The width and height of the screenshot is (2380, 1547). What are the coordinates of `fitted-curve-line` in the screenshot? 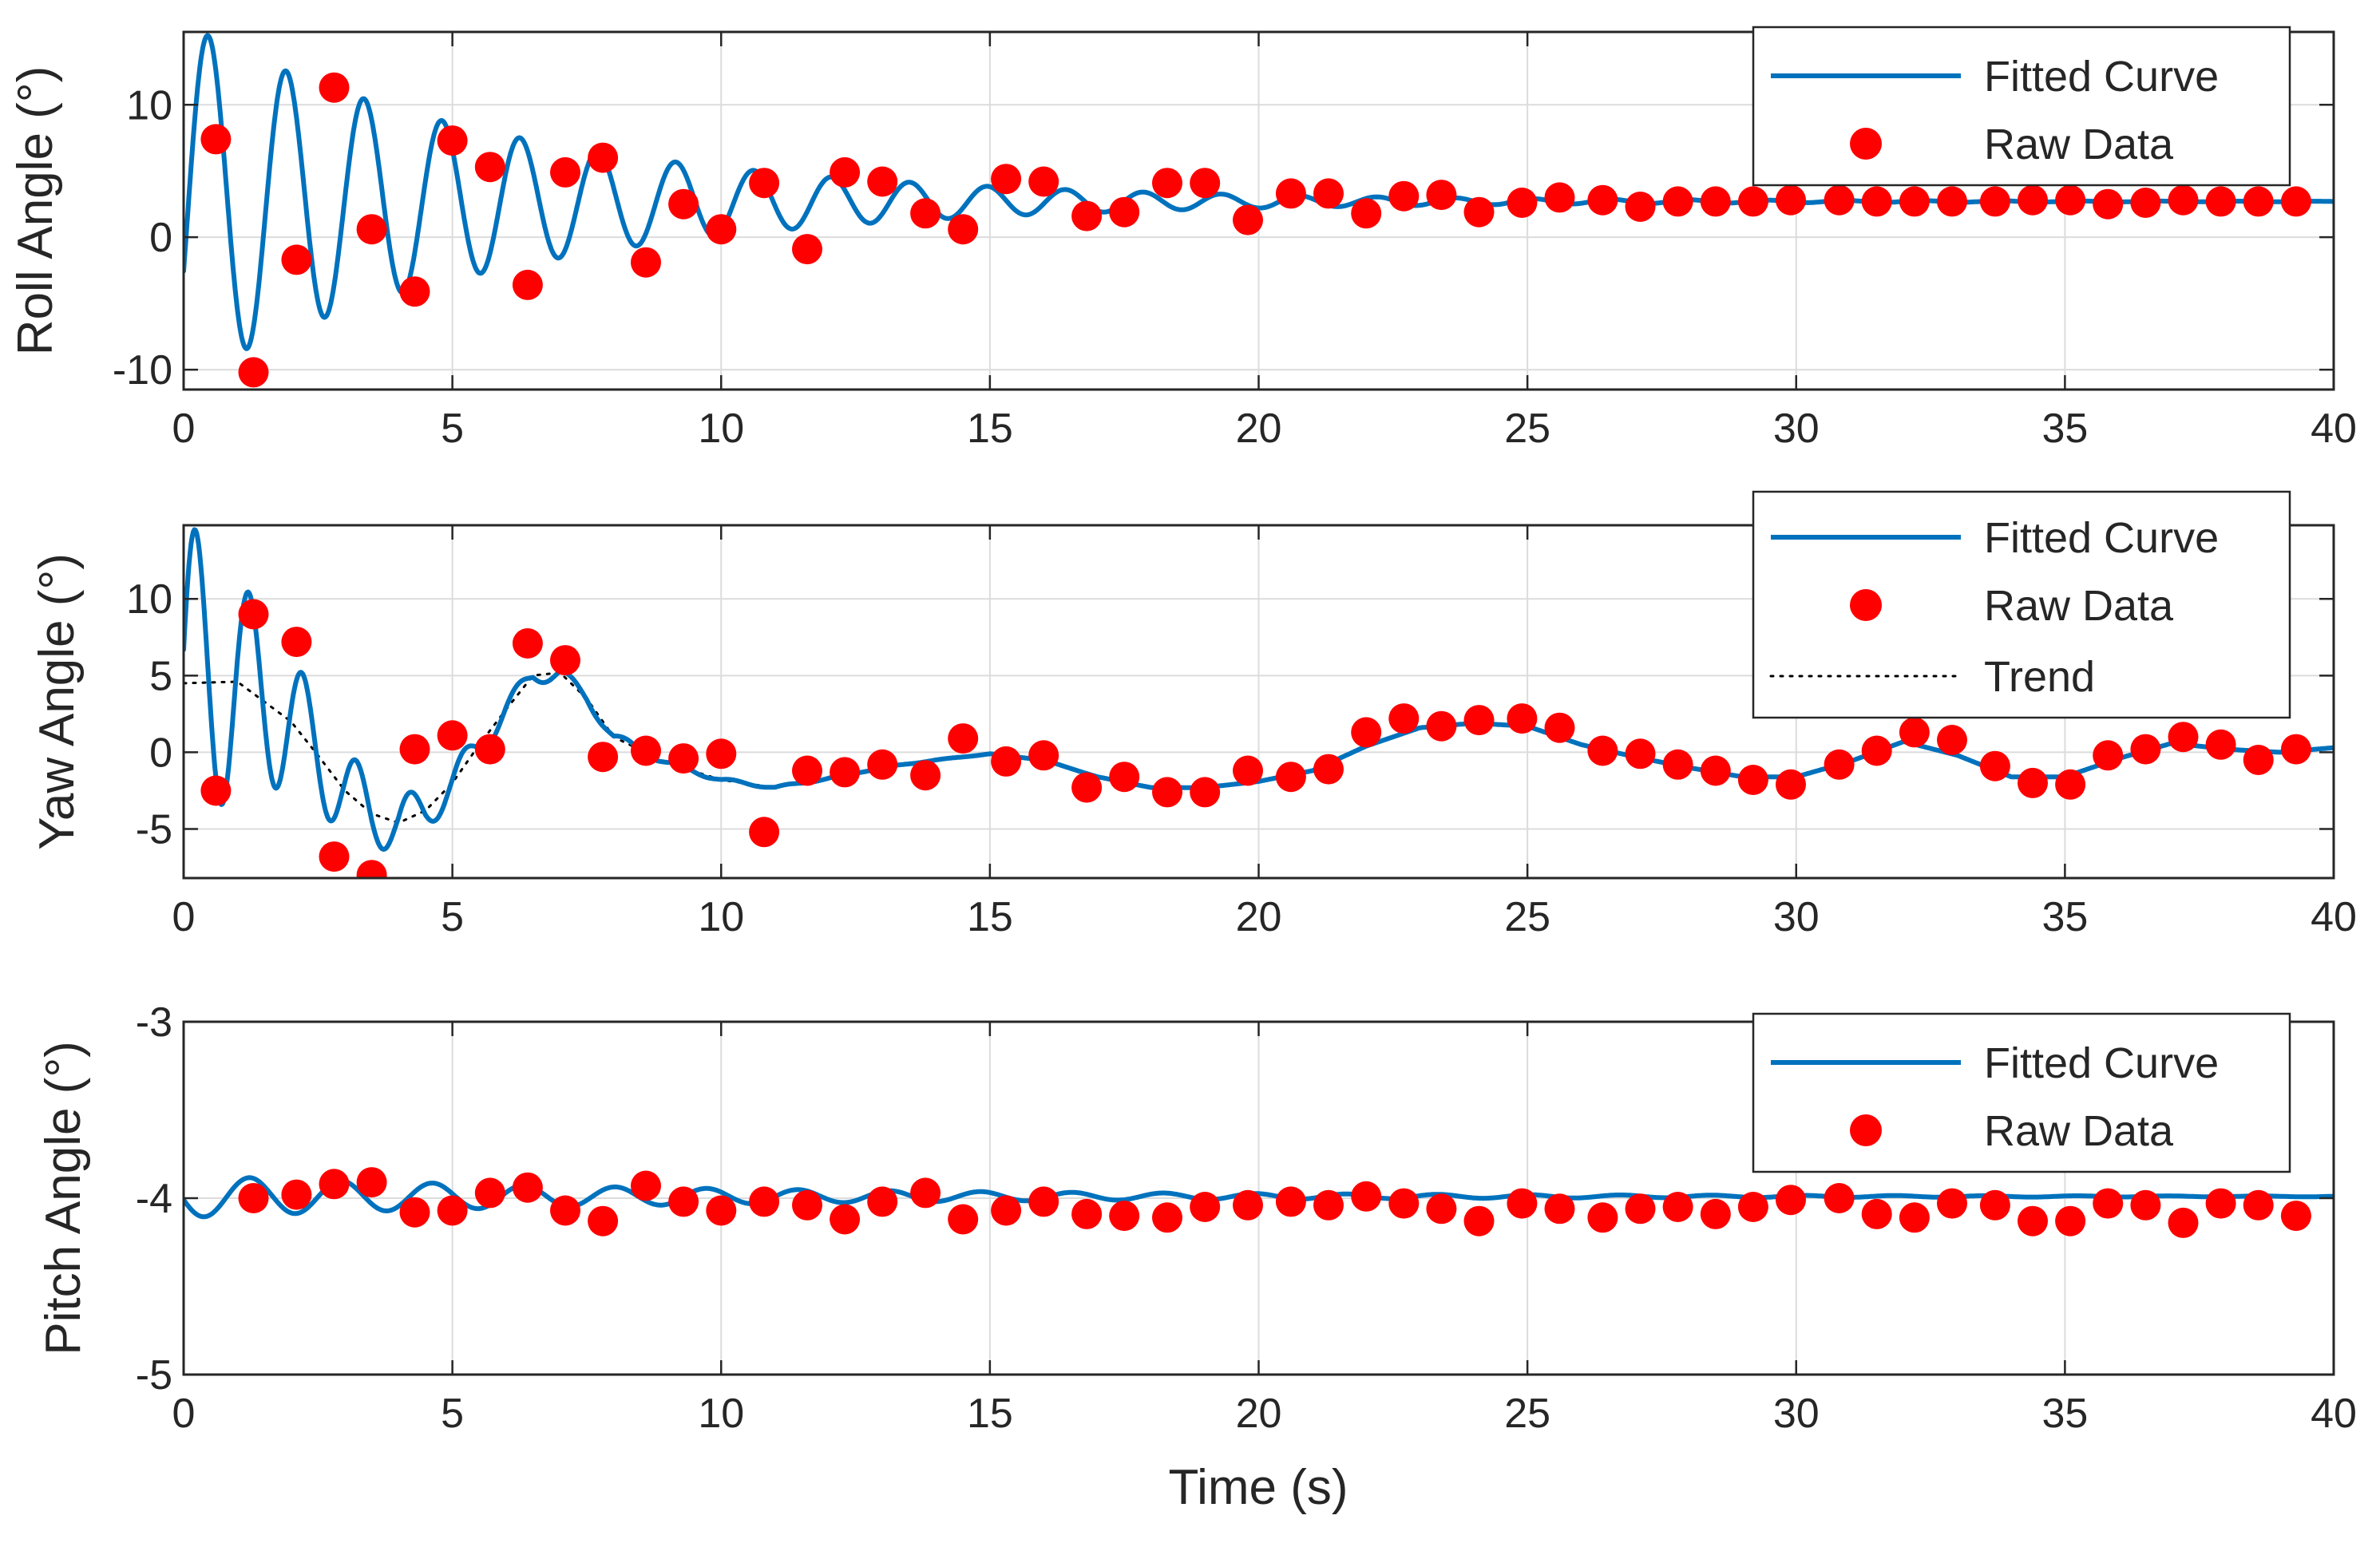 It's located at (1259, 1197).